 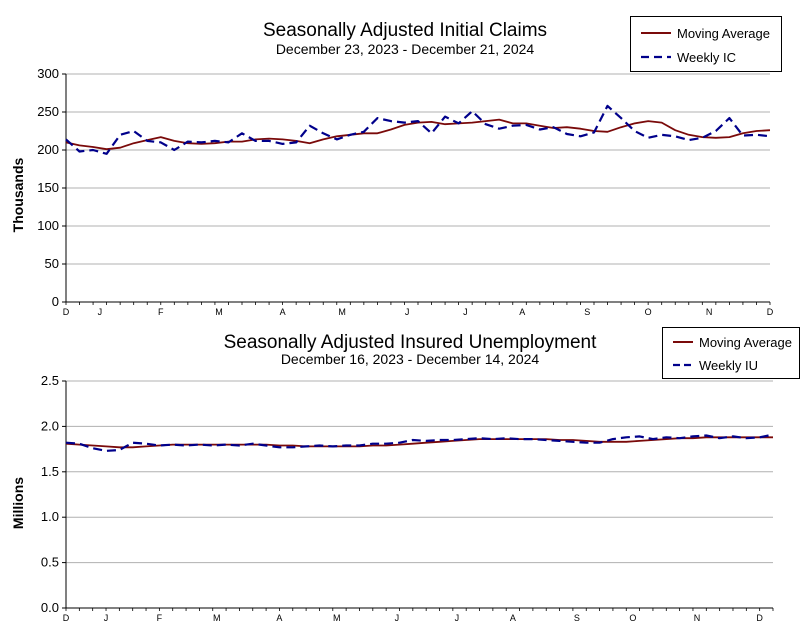 I want to click on chart-legend: Moving Average Weekly IU, so click(x=731, y=353).